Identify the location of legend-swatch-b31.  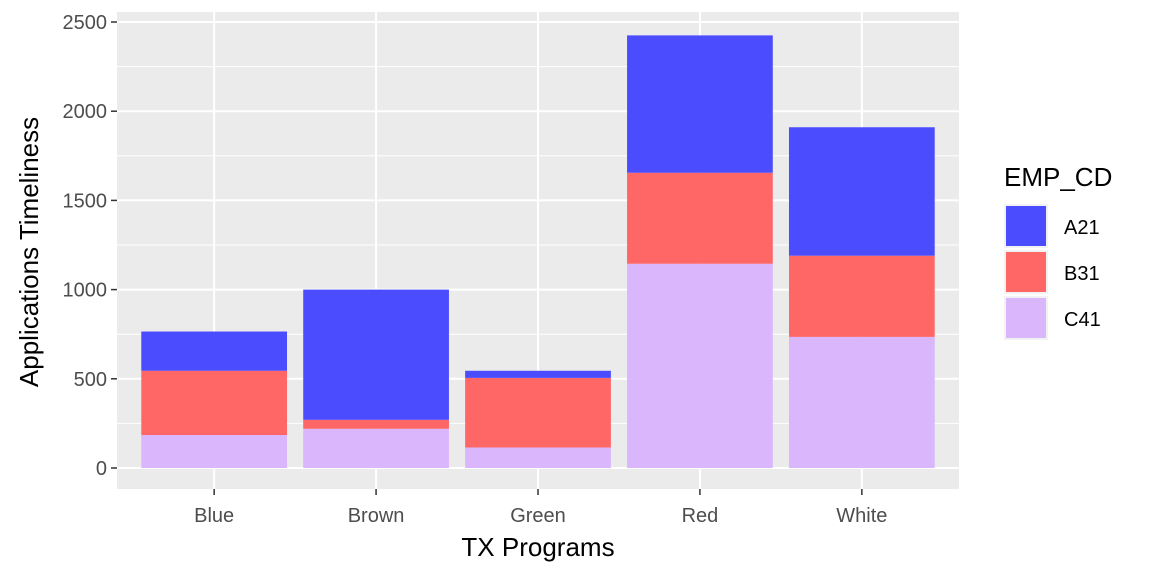
(1026, 272).